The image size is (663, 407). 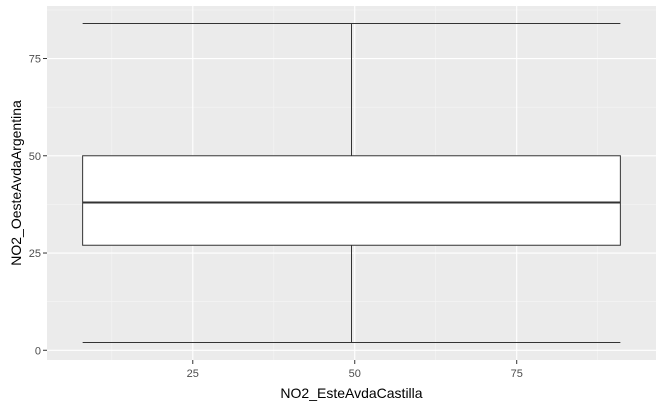 I want to click on x-tick-label: 25, so click(x=193, y=374).